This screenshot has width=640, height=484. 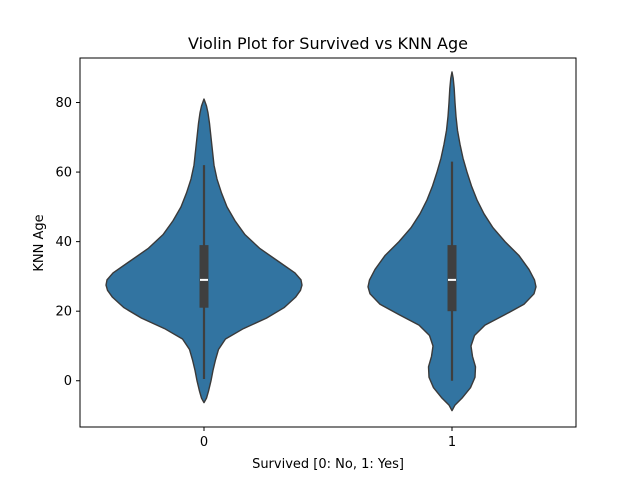 What do you see at coordinates (204, 442) in the screenshot?
I see `x-tick-label: 0` at bounding box center [204, 442].